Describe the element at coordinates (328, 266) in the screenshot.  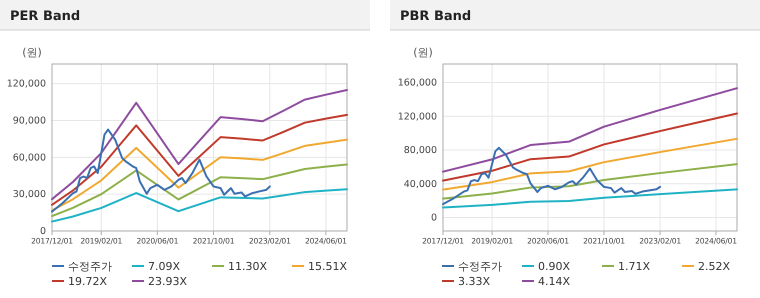
I see `legend-label: 15.51X` at that location.